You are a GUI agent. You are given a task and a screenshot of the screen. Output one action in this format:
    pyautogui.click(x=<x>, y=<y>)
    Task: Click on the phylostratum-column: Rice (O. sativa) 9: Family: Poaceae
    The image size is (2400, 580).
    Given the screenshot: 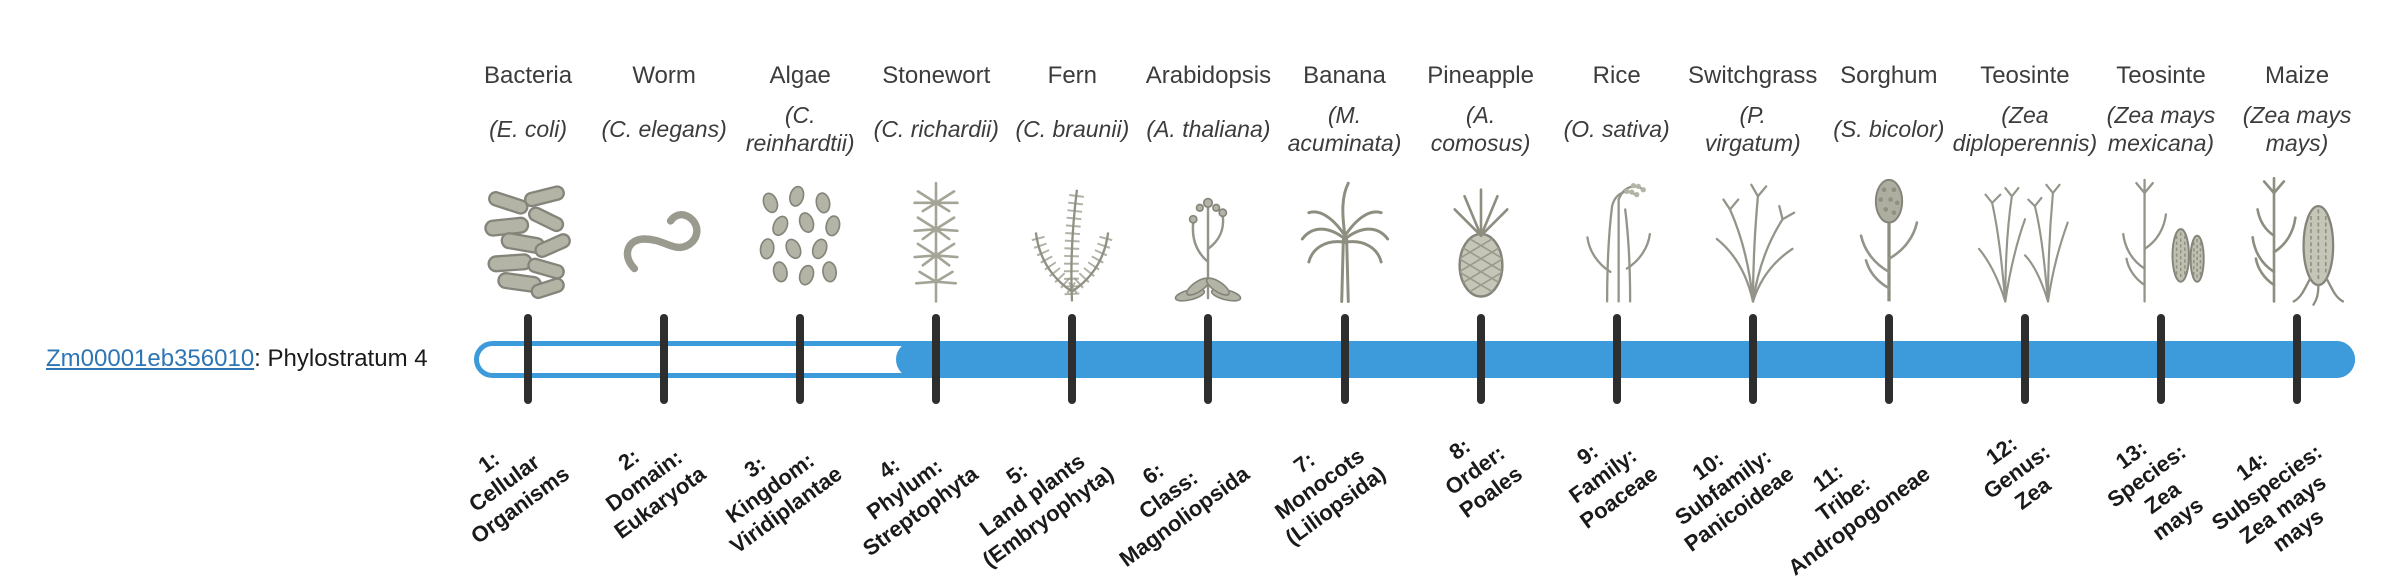 What is the action you would take?
    pyautogui.click(x=1617, y=290)
    